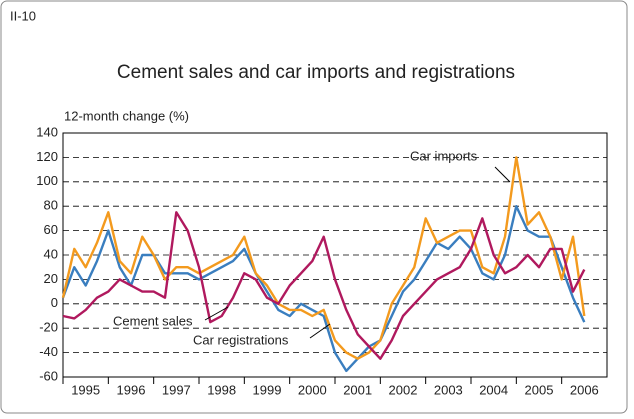  What do you see at coordinates (47, 156) in the screenshot?
I see `y-tick-label: 120` at bounding box center [47, 156].